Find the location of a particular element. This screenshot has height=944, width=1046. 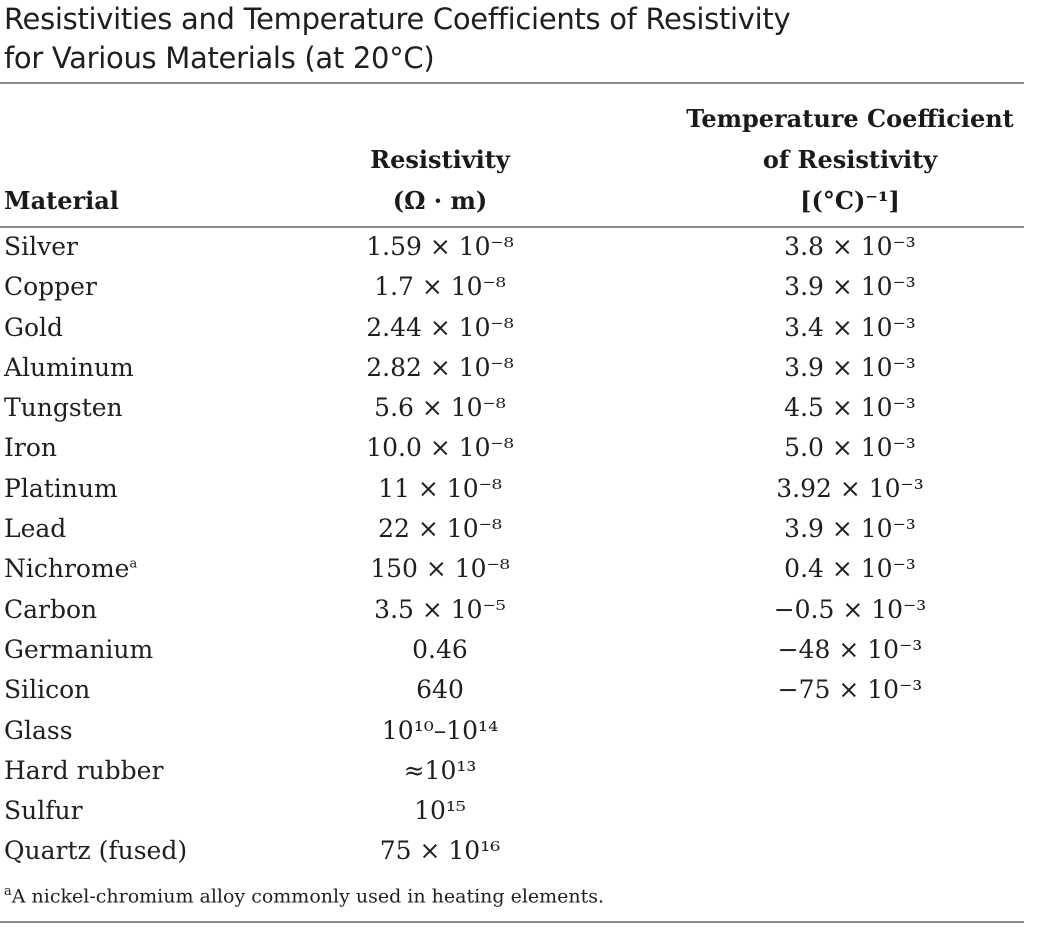

table-row: Tungsten 5.6 × 10⁻⁸ 4.5 × 10⁻³ is located at coordinates (512, 411).